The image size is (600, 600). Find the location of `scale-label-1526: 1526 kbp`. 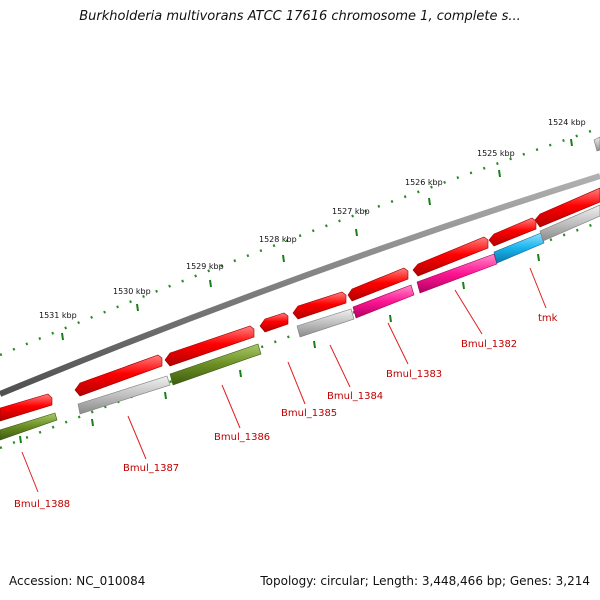

scale-label-1526: 1526 kbp is located at coordinates (424, 182).